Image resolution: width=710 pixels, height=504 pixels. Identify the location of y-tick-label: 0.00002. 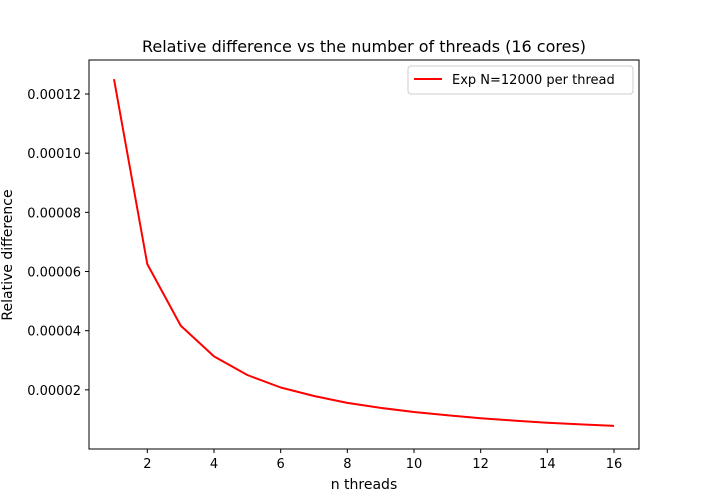
(54, 391).